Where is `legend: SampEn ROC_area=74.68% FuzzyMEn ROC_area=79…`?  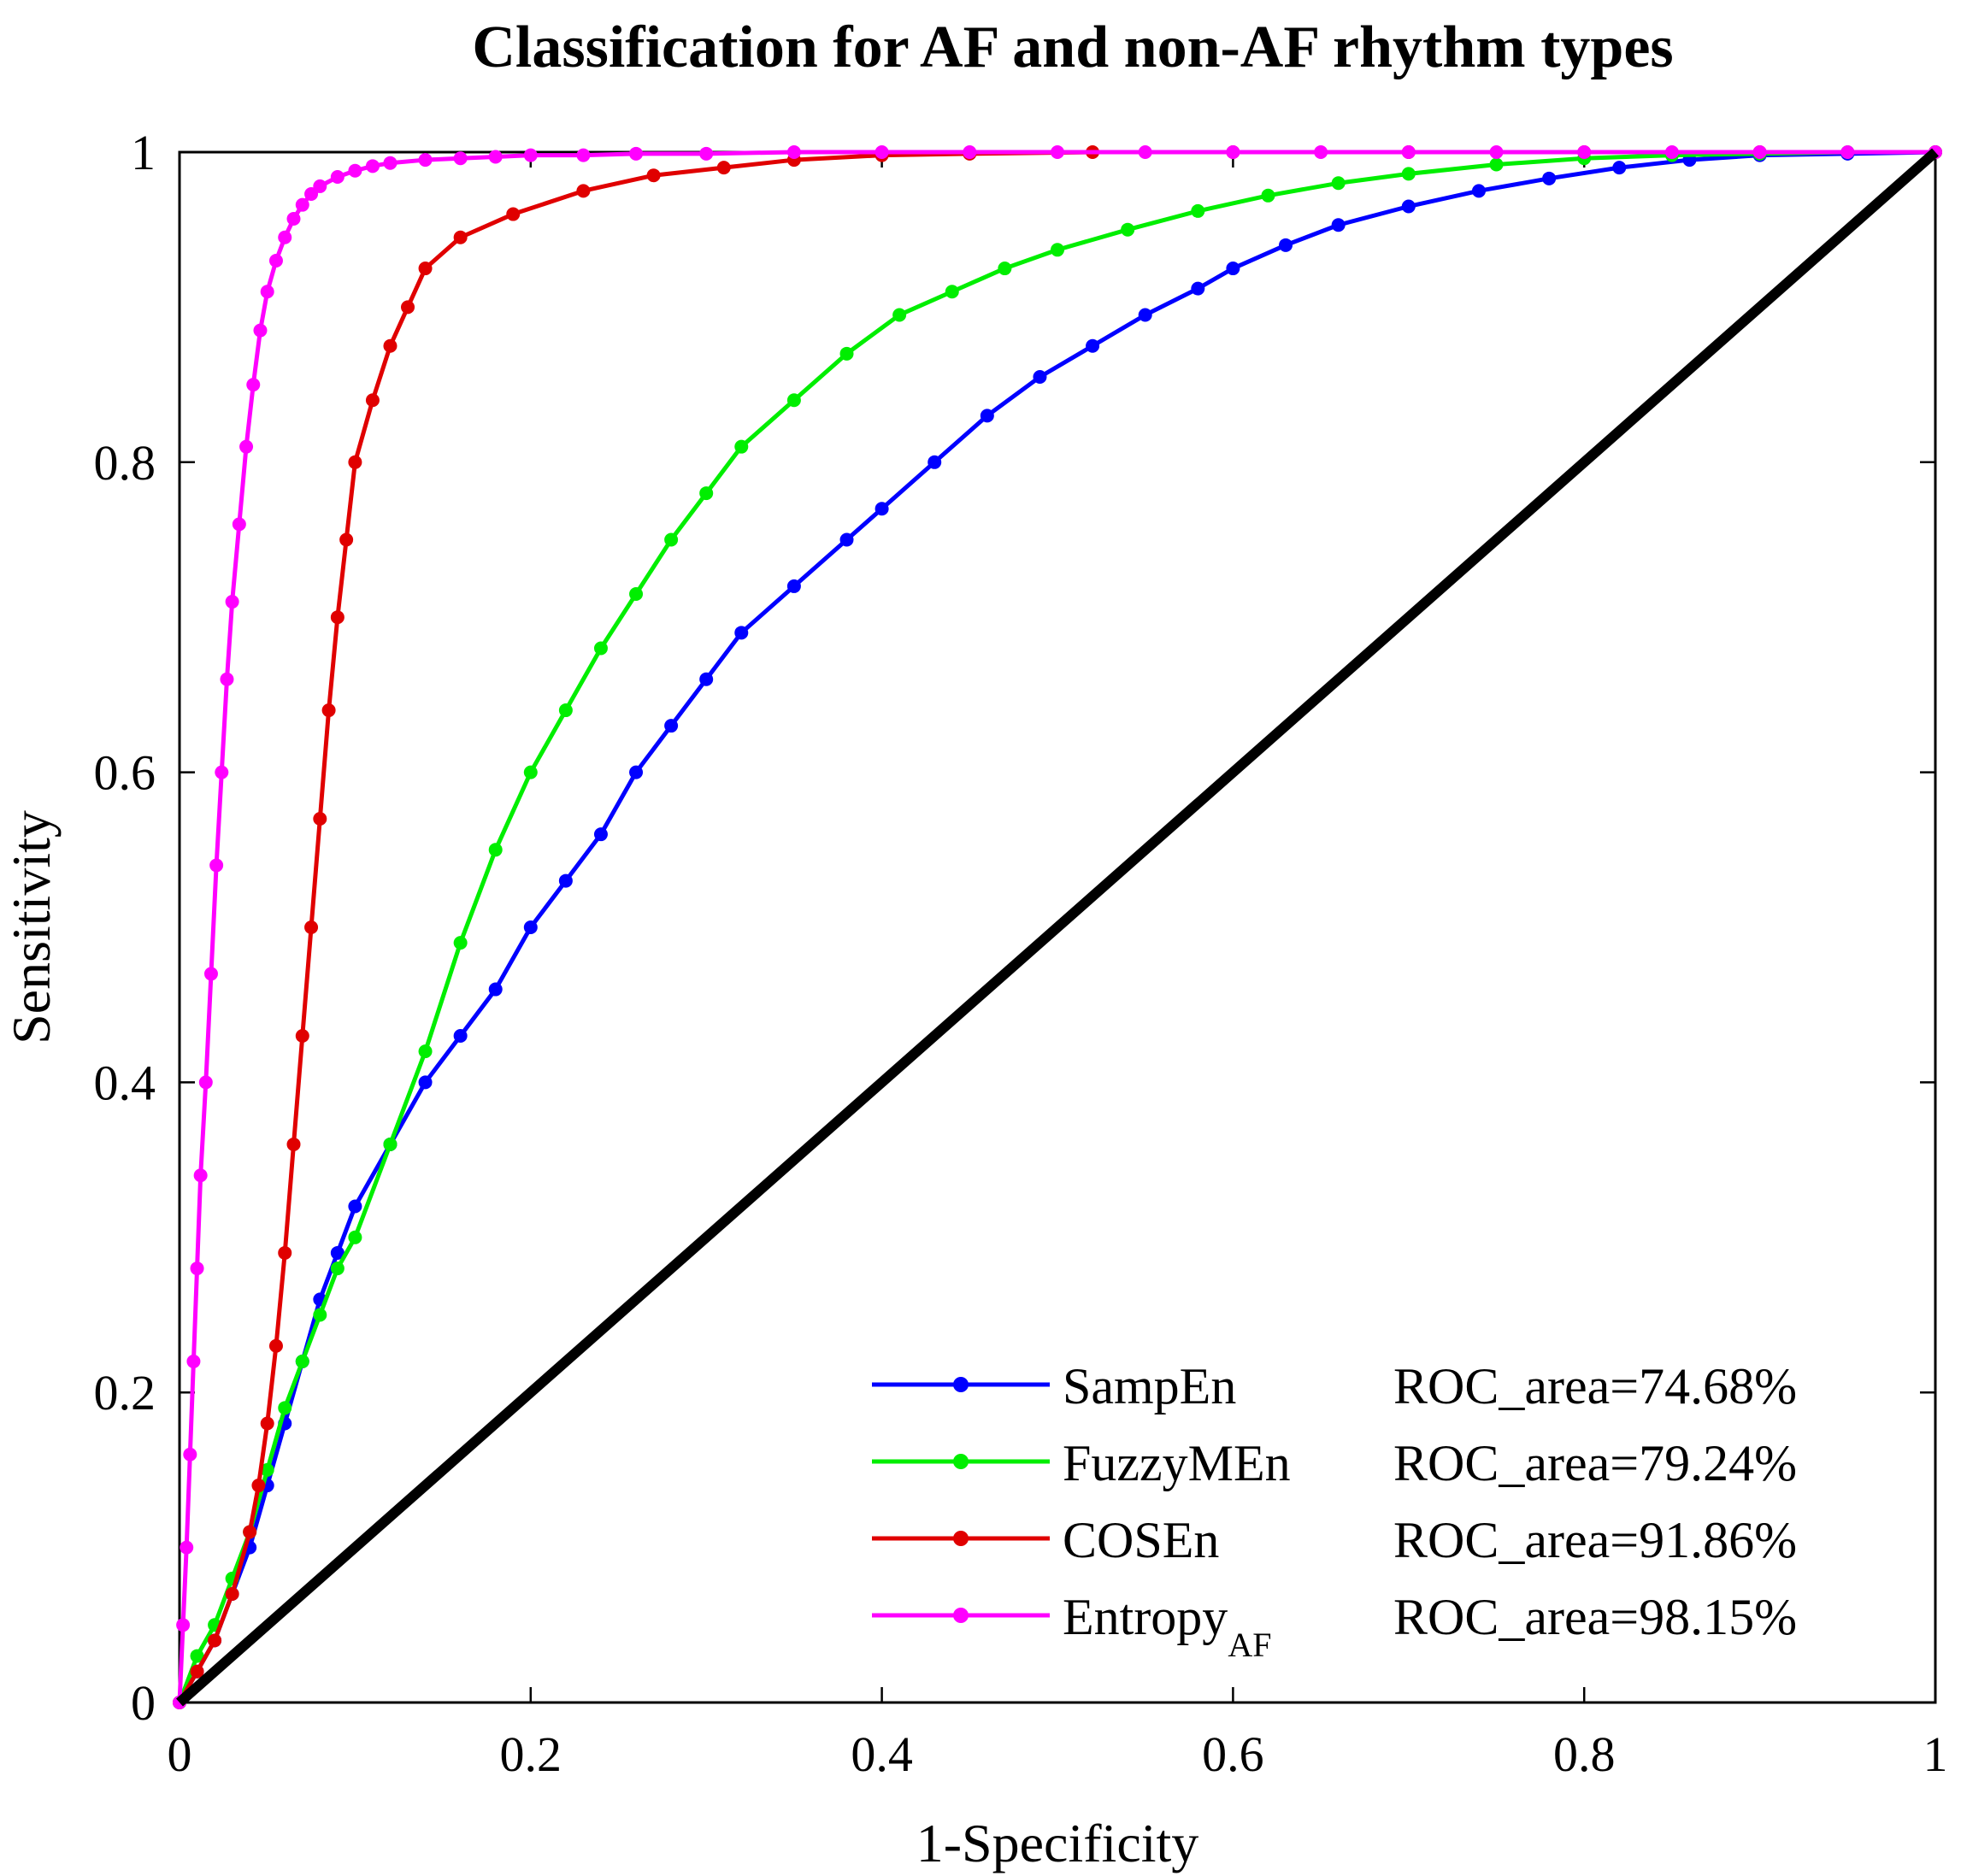
legend: SampEn ROC_area=74.68% FuzzyMEn ROC_area=79… is located at coordinates (1334, 1511).